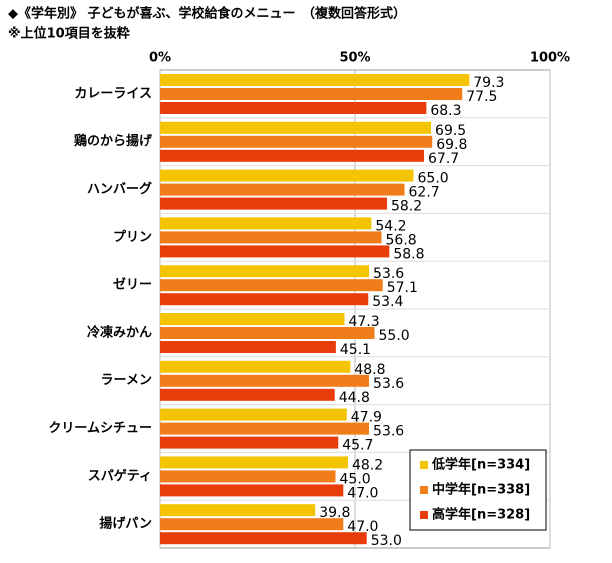 Image resolution: width=612 pixels, height=563 pixels. What do you see at coordinates (402, 288) in the screenshot?
I see `data-label: 57.1` at bounding box center [402, 288].